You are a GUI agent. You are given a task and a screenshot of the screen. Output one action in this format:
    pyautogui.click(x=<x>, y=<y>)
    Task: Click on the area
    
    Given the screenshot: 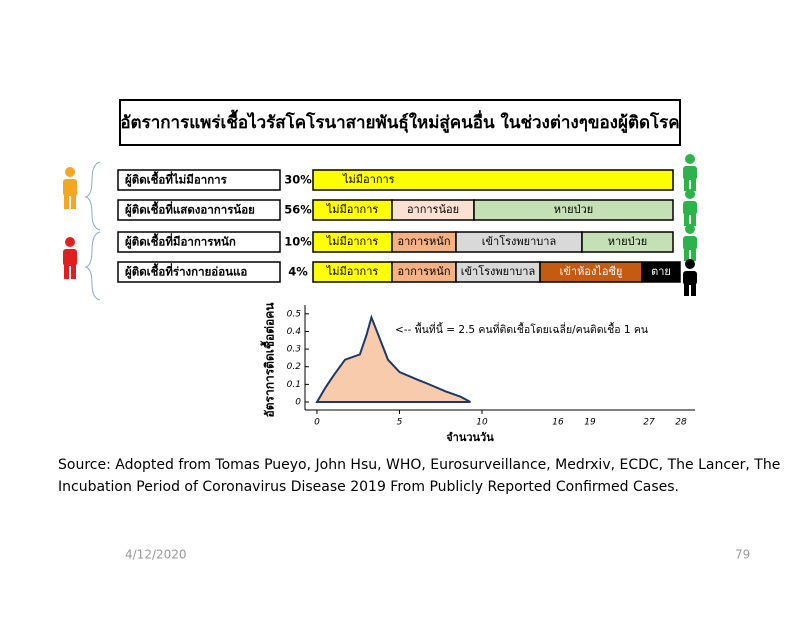 What is the action you would take?
    pyautogui.click(x=393, y=358)
    